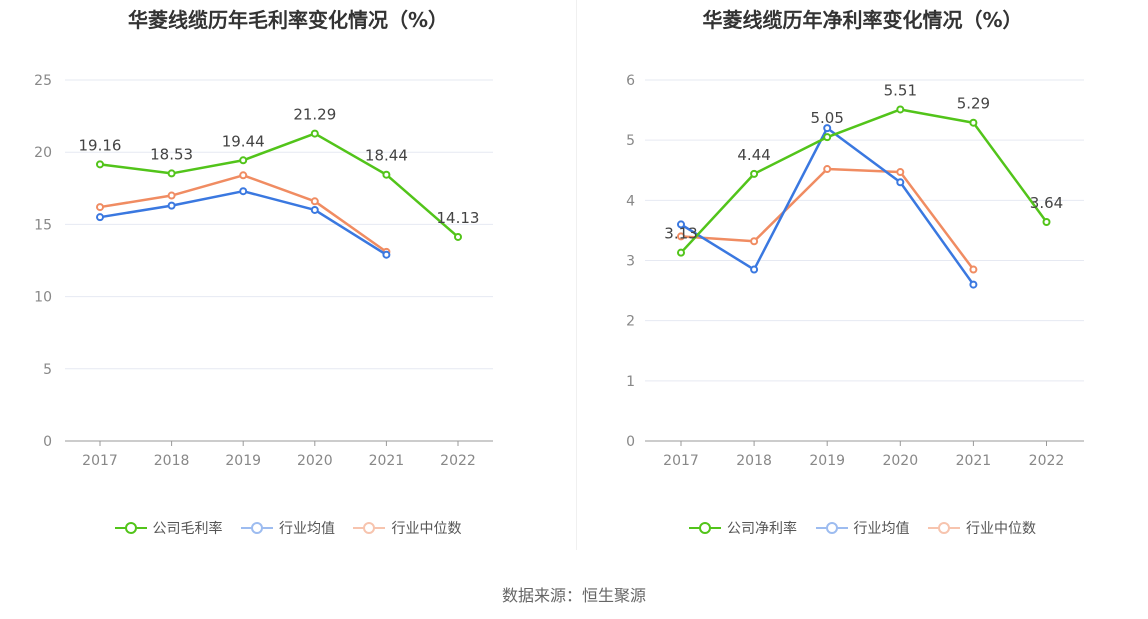 Image resolution: width=1148 pixels, height=619 pixels. I want to click on y-tick-label: 6, so click(630, 81).